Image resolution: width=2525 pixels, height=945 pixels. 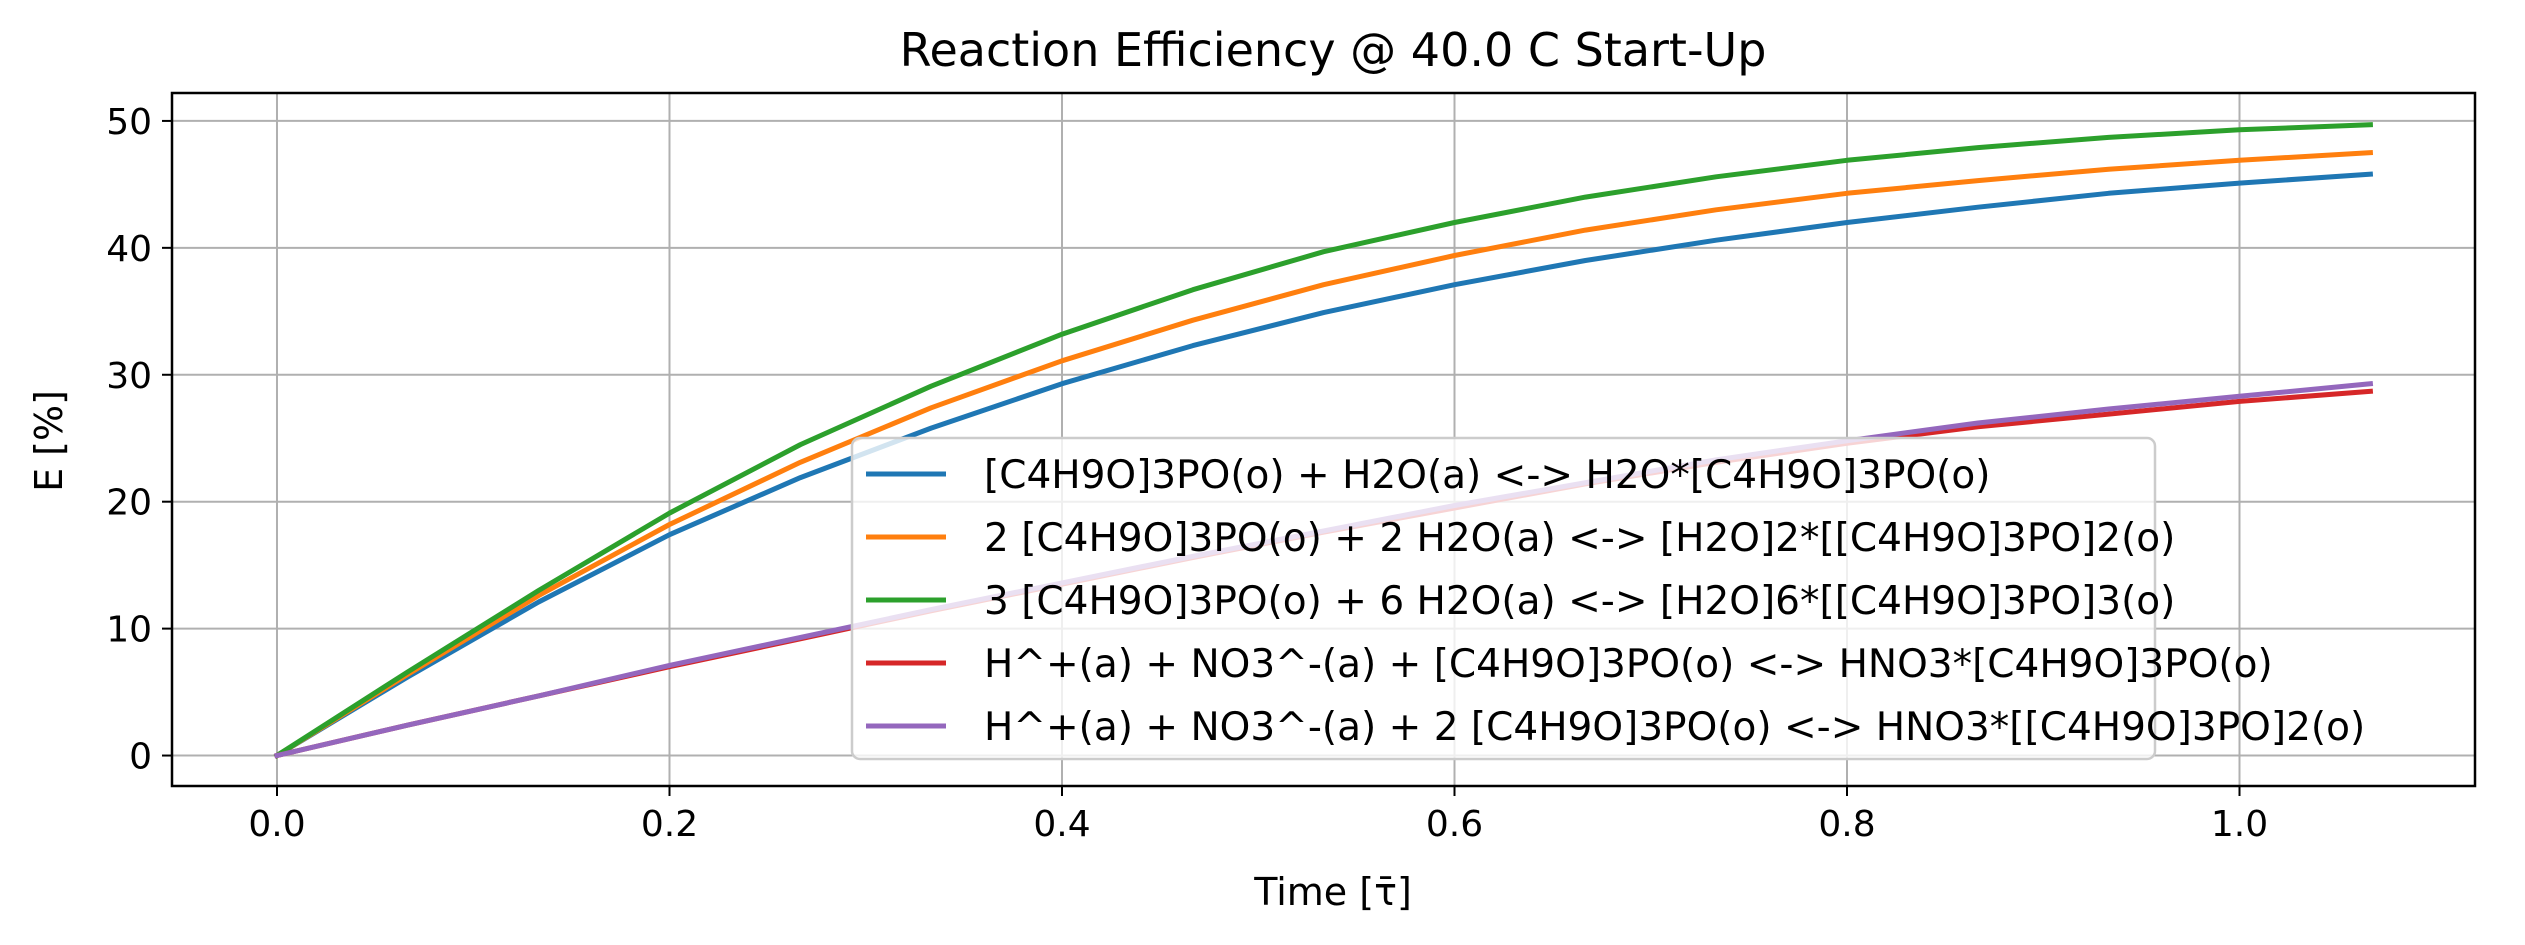 What do you see at coordinates (49, 441) in the screenshot?
I see `y-axis-label: E [%]` at bounding box center [49, 441].